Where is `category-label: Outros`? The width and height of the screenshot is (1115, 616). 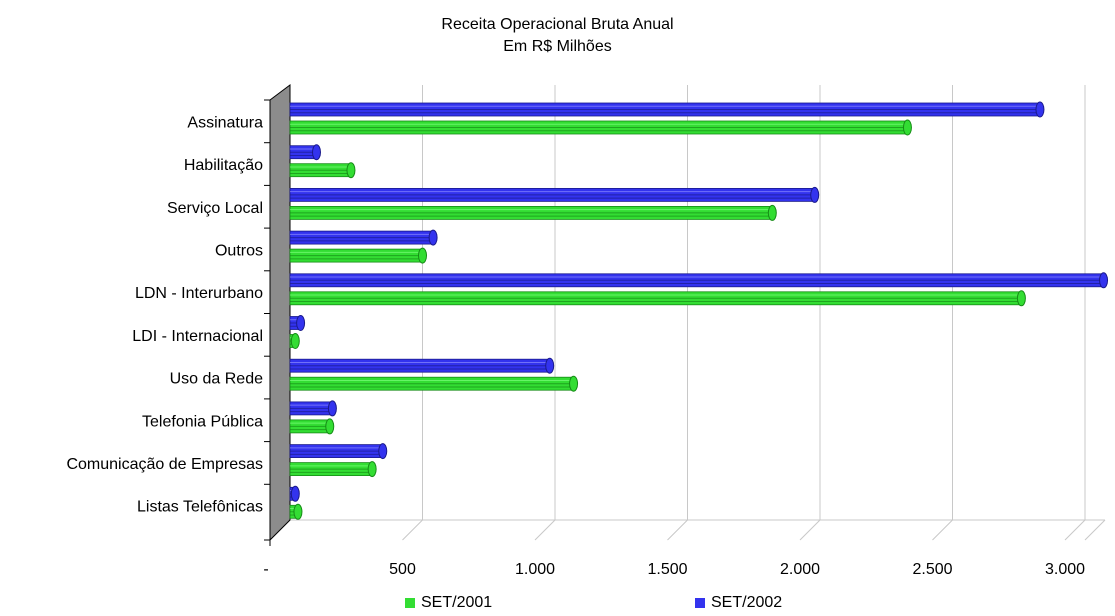 category-label: Outros is located at coordinates (239, 250).